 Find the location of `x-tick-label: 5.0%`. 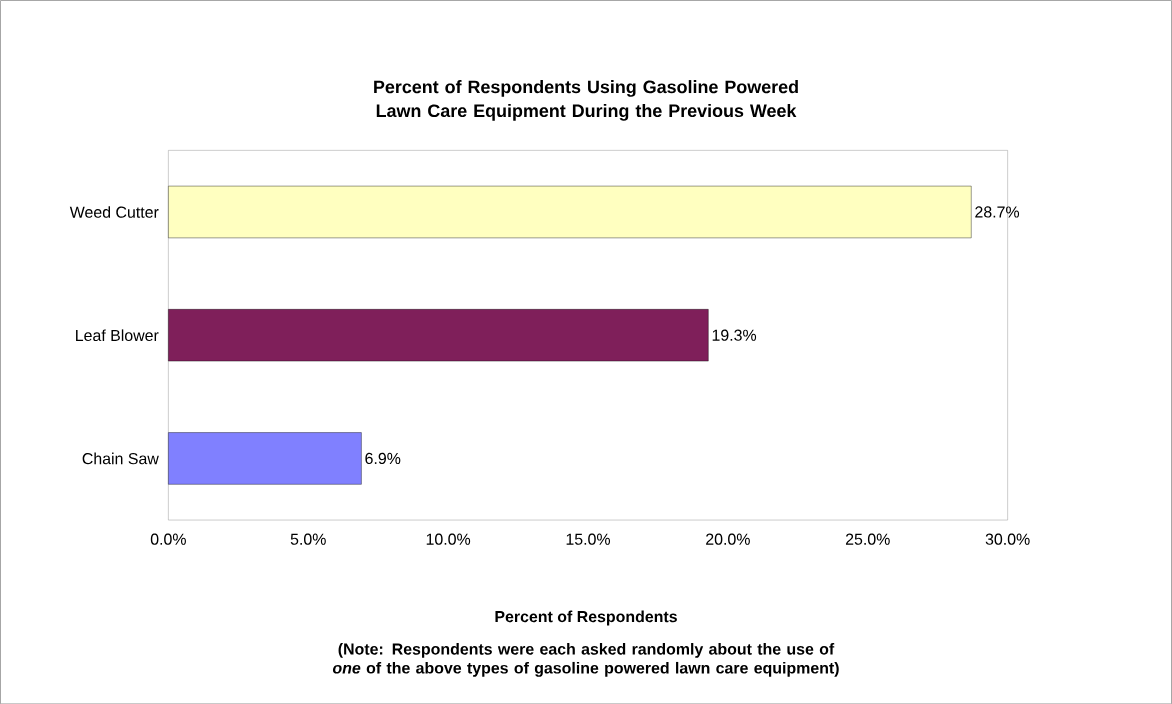

x-tick-label: 5.0% is located at coordinates (308, 539).